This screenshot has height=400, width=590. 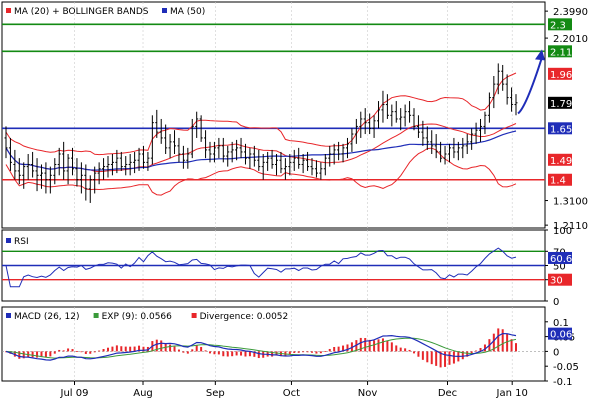 I want to click on macd-signal-line, so click(x=261, y=348).